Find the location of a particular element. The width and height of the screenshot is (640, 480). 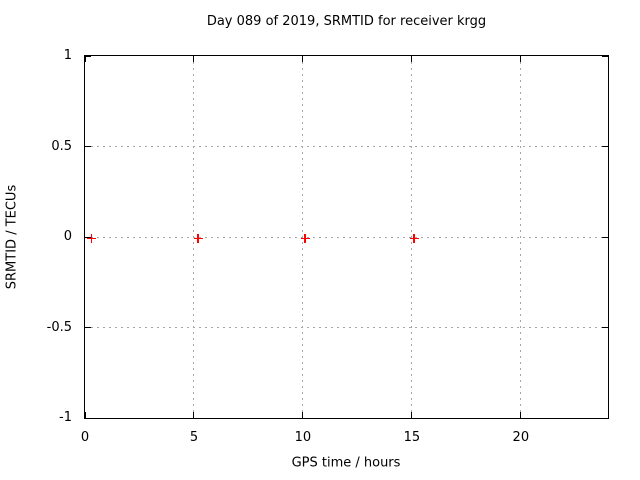

x-tick-label: 15 is located at coordinates (412, 437).